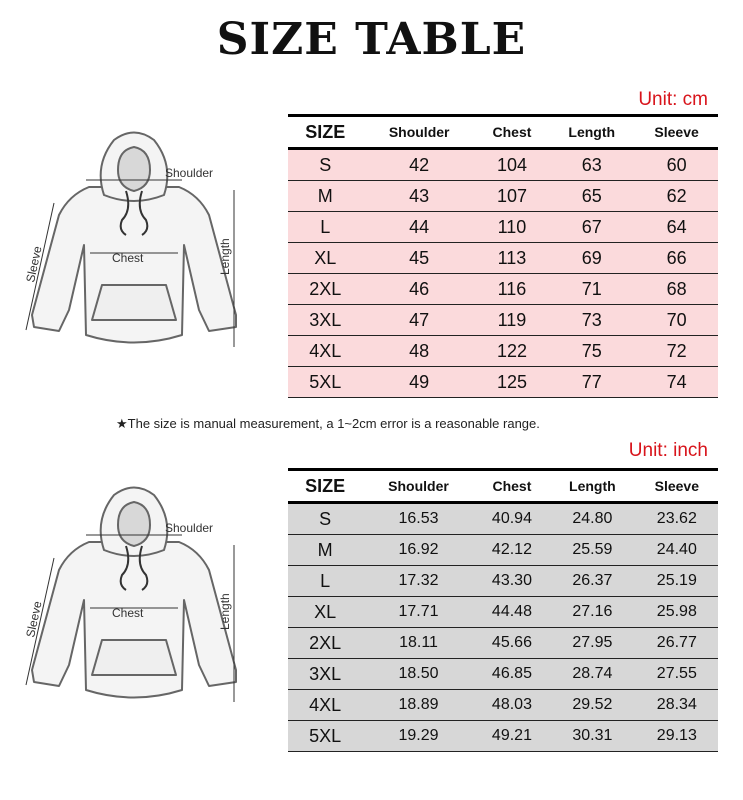 The image size is (743, 800). What do you see at coordinates (673, 99) in the screenshot?
I see `unit-label-cm: Unit: cm` at bounding box center [673, 99].